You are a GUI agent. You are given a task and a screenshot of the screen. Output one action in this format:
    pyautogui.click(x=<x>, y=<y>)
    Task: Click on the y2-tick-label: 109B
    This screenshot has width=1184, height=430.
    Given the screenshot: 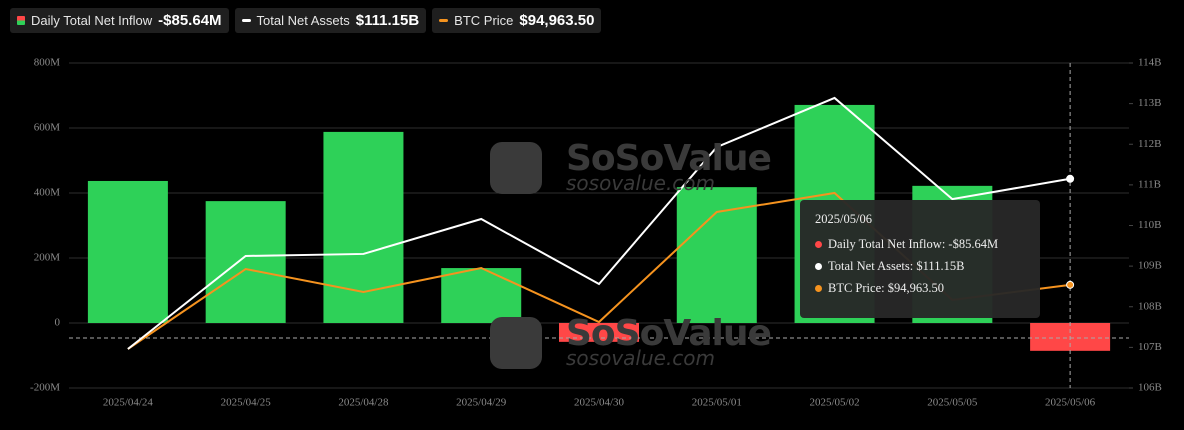 What is the action you would take?
    pyautogui.click(x=1150, y=266)
    